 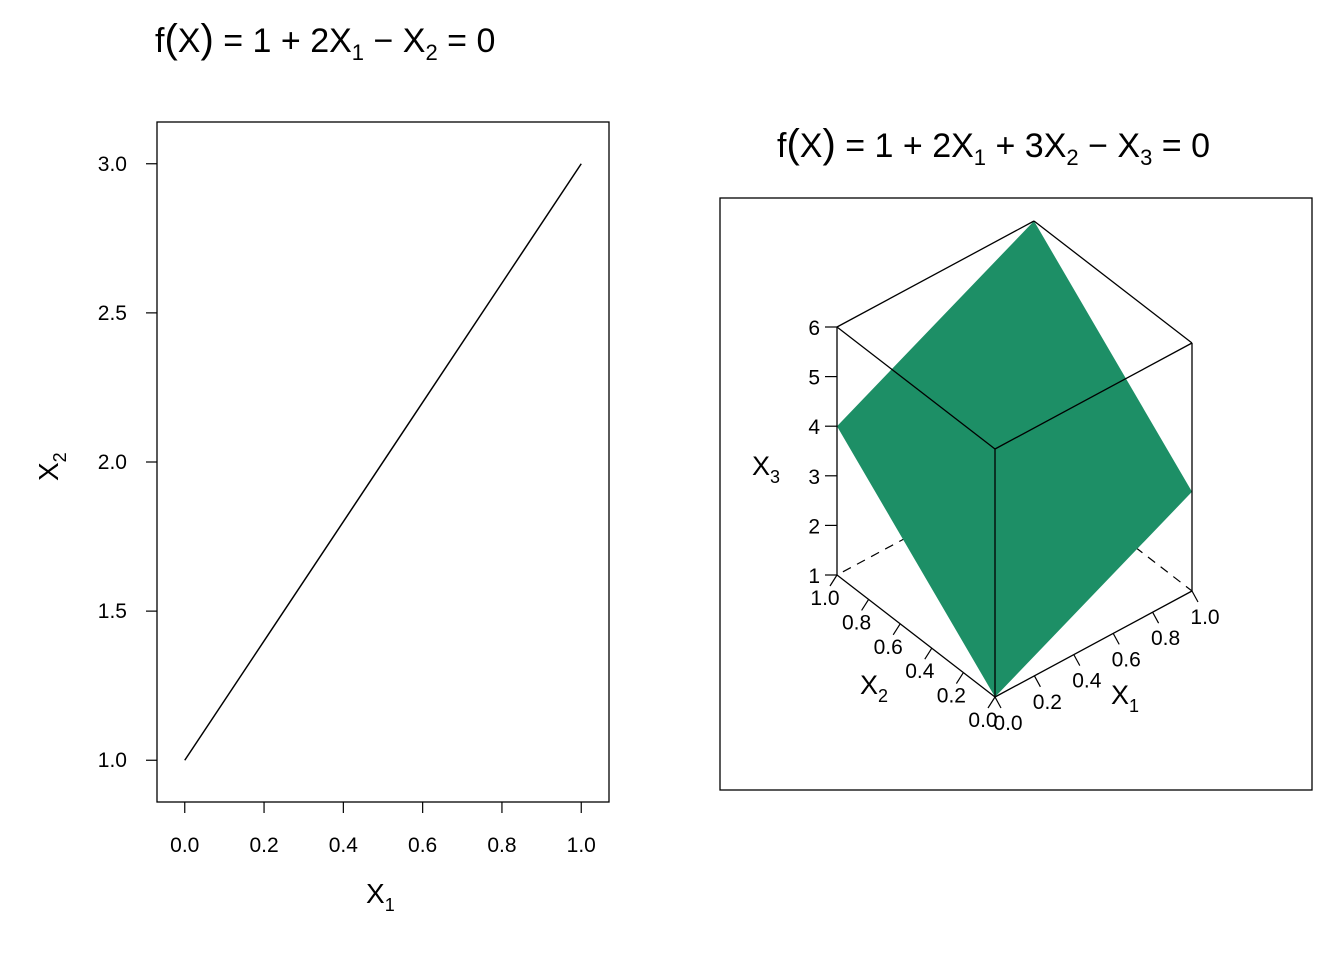 I want to click on chart-title-left: f(X) = 1 + 2X1 − X2 = 0, so click(x=325, y=41).